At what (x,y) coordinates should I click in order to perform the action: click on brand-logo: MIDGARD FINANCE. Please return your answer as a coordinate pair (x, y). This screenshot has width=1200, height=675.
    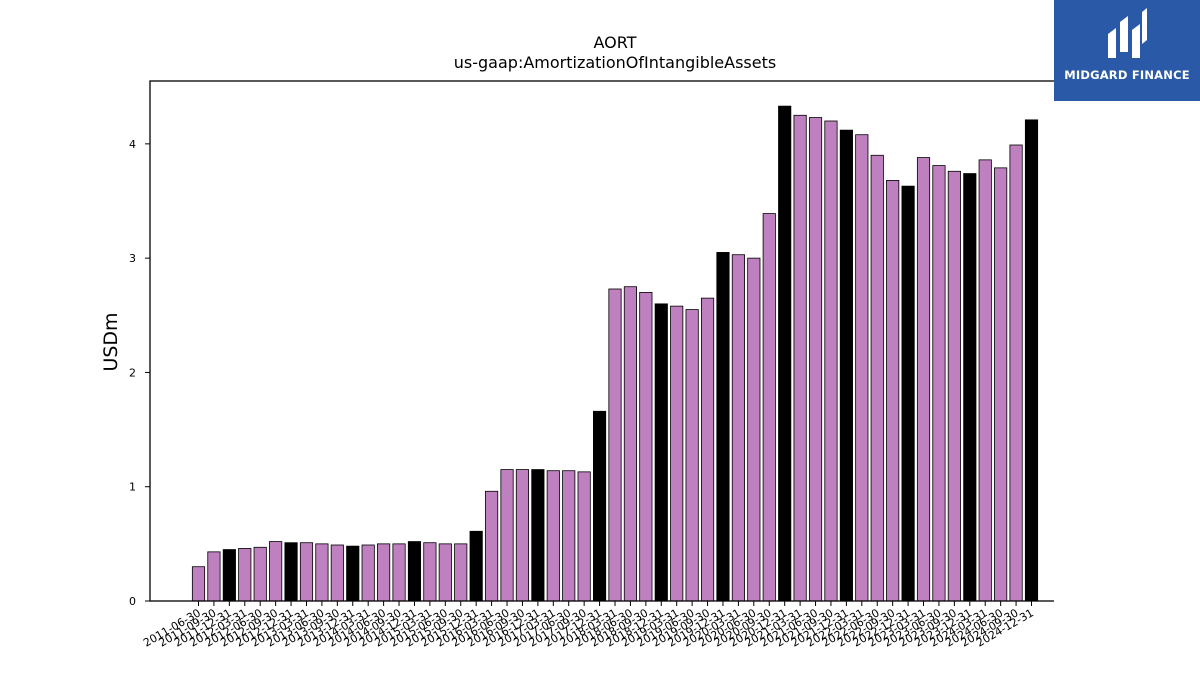
    Looking at the image, I should click on (1127, 50).